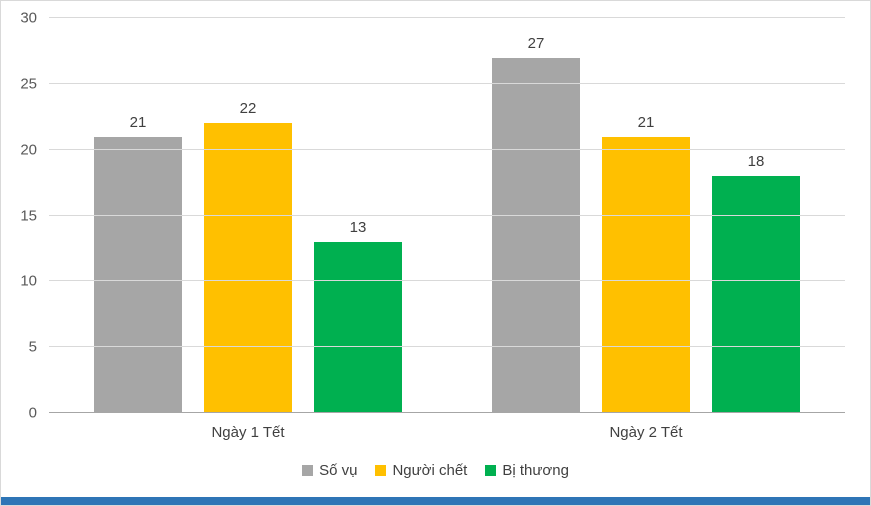 This screenshot has height=506, width=871. Describe the element at coordinates (430, 470) in the screenshot. I see `legend-label: Người chết` at that location.